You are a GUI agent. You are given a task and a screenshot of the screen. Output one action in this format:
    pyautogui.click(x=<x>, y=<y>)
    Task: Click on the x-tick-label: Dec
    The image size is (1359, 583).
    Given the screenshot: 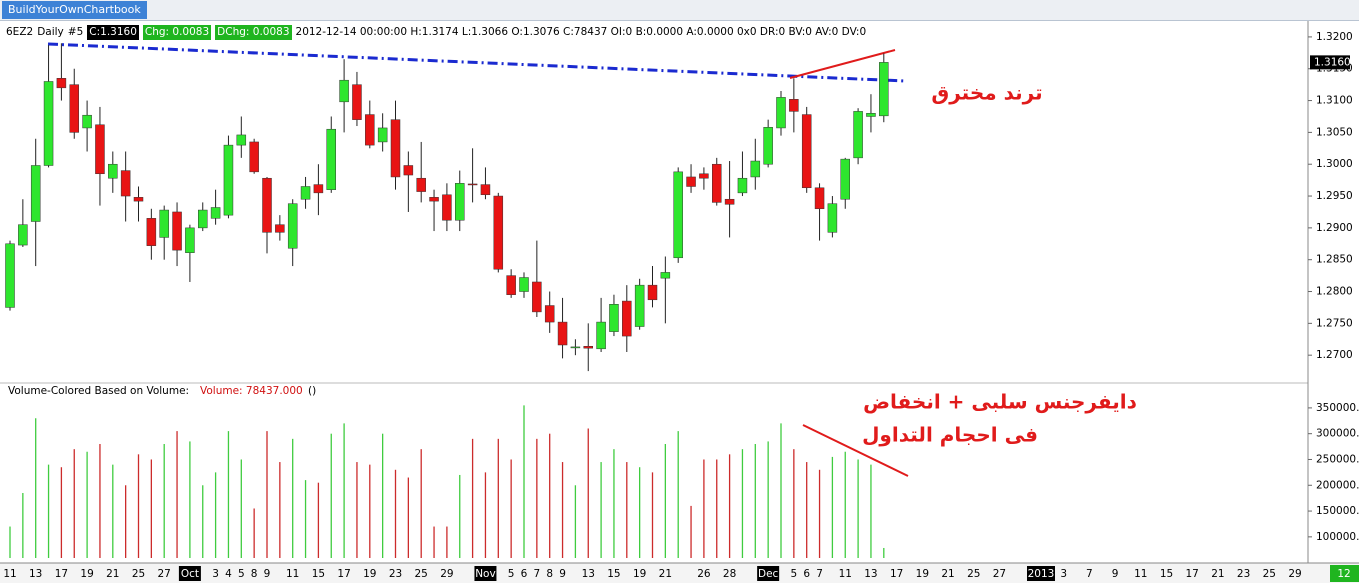 What is the action you would take?
    pyautogui.click(x=768, y=574)
    